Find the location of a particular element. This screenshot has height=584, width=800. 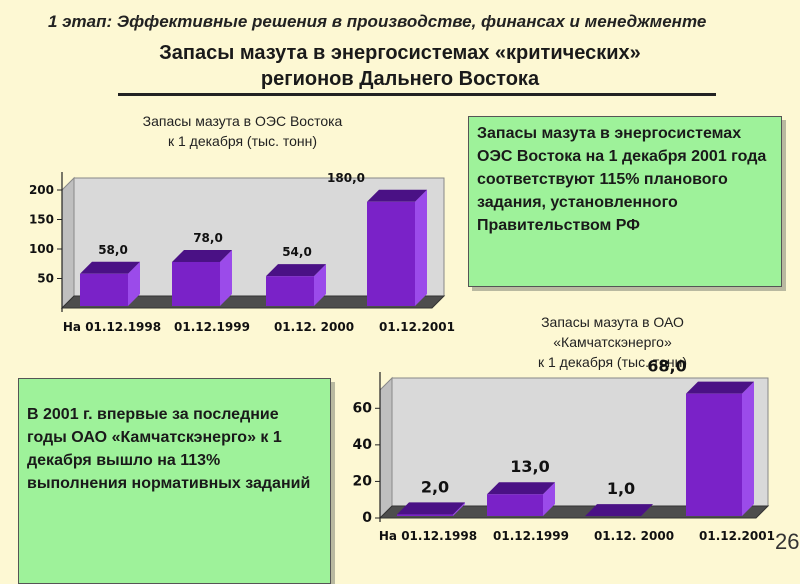

kam-data-label: 13,0 is located at coordinates (529, 466).